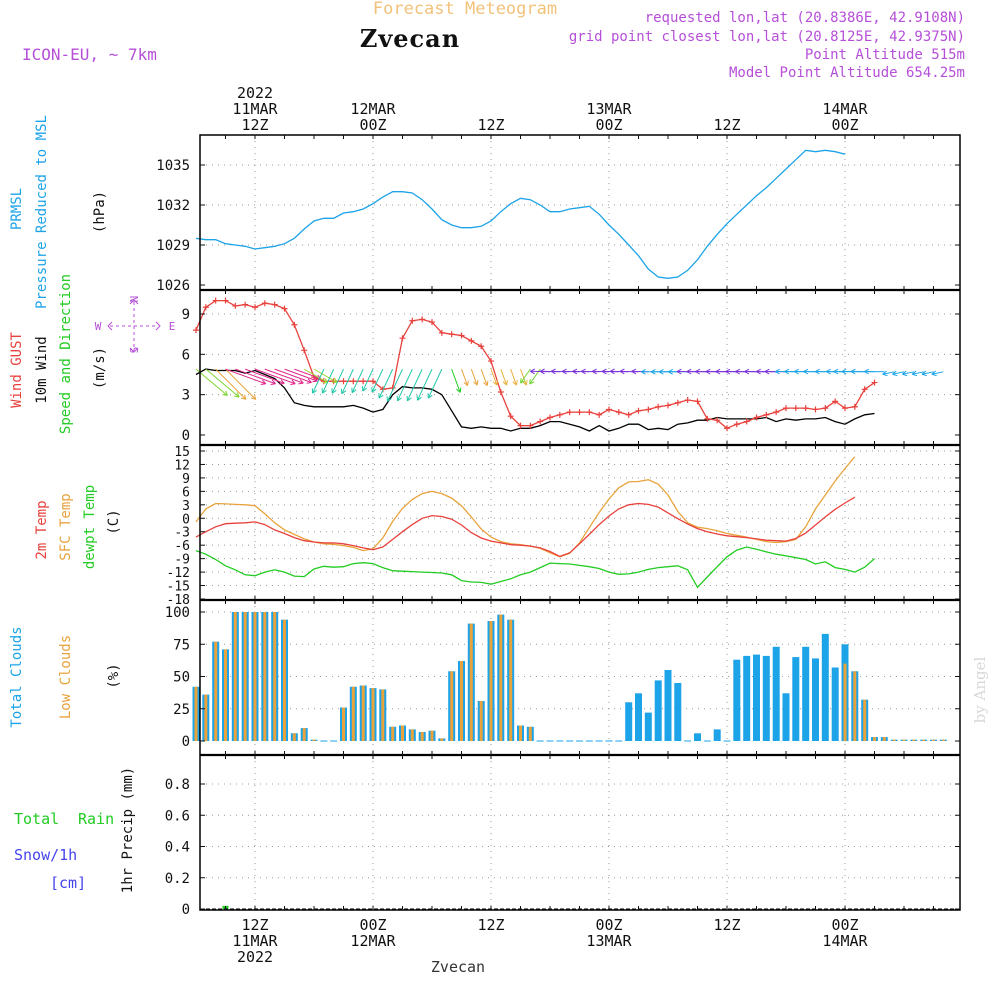 The image size is (1000, 1000). I want to click on bottom-time-label: 2022, so click(255, 957).